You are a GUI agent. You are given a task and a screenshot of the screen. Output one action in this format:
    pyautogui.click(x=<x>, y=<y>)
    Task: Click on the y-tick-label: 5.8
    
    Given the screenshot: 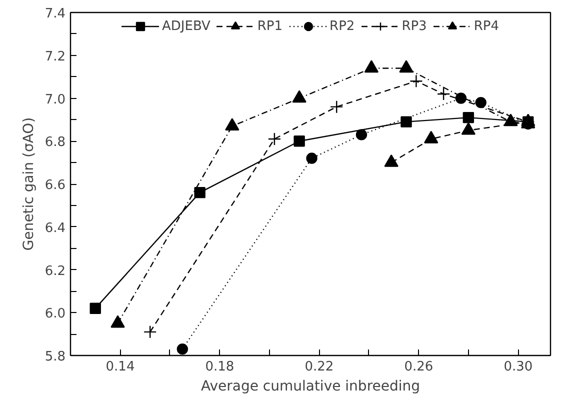 What is the action you would take?
    pyautogui.click(x=55, y=357)
    